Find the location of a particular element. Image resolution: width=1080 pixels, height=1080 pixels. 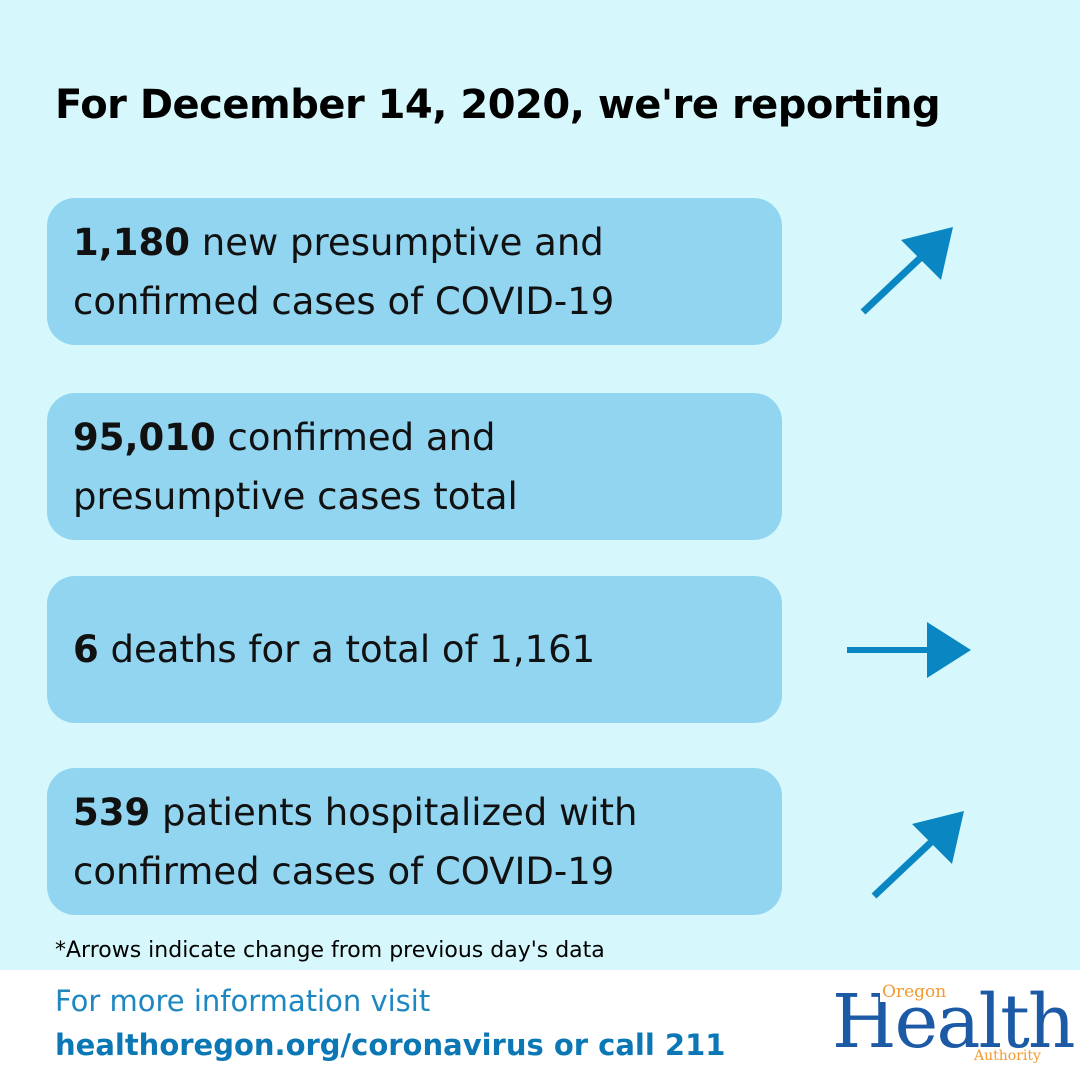

logo-bottom-text: Authority is located at coordinates (1007, 1056).